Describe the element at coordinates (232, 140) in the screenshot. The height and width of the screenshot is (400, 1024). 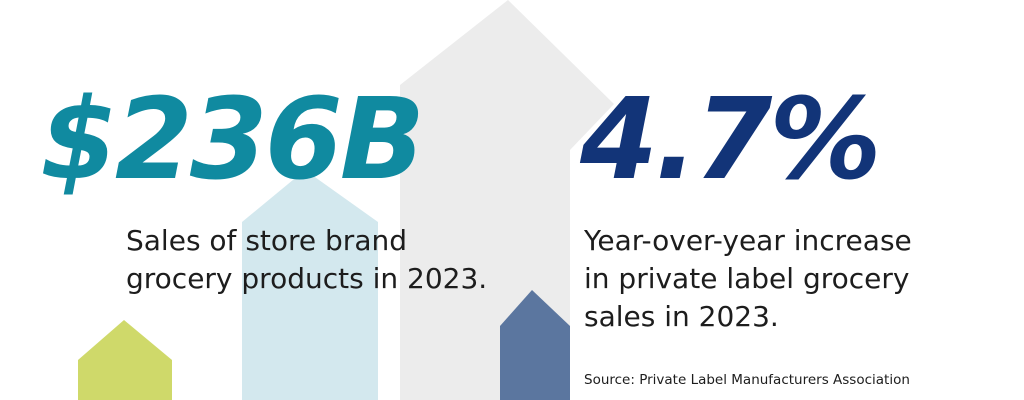
I see `stat-value-sales: $236B` at that location.